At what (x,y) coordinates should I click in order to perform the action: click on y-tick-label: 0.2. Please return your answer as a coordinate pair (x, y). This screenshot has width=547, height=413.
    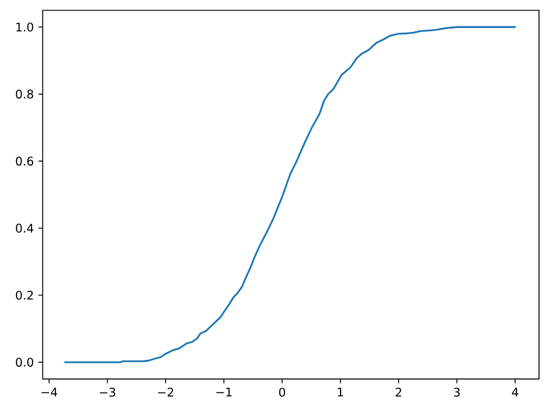
    Looking at the image, I should click on (24, 295).